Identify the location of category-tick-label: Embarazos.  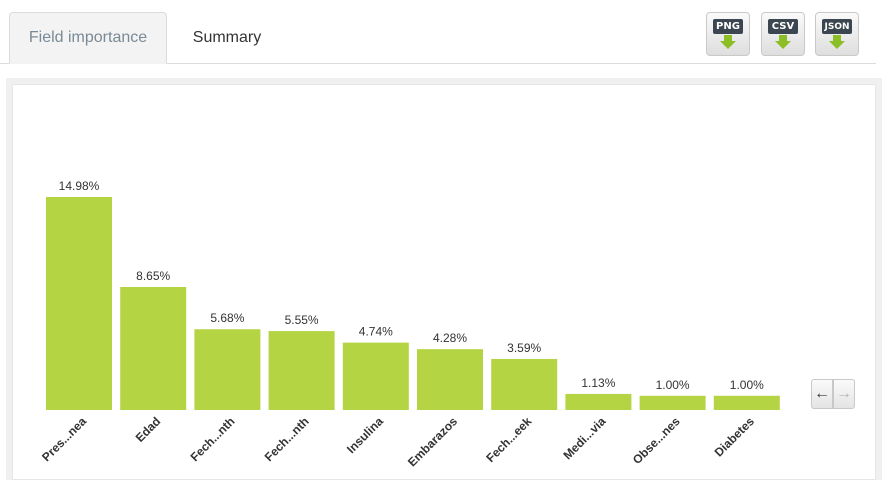
(432, 441).